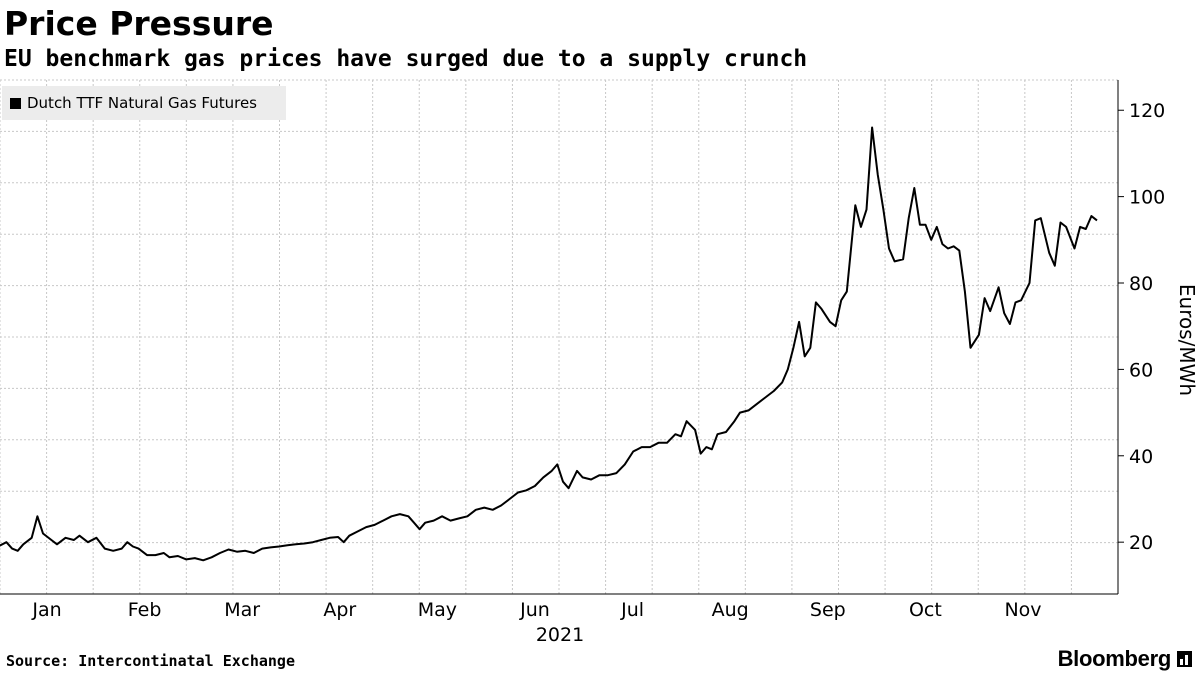  What do you see at coordinates (1184, 659) in the screenshot?
I see `logo-mark-icon` at bounding box center [1184, 659].